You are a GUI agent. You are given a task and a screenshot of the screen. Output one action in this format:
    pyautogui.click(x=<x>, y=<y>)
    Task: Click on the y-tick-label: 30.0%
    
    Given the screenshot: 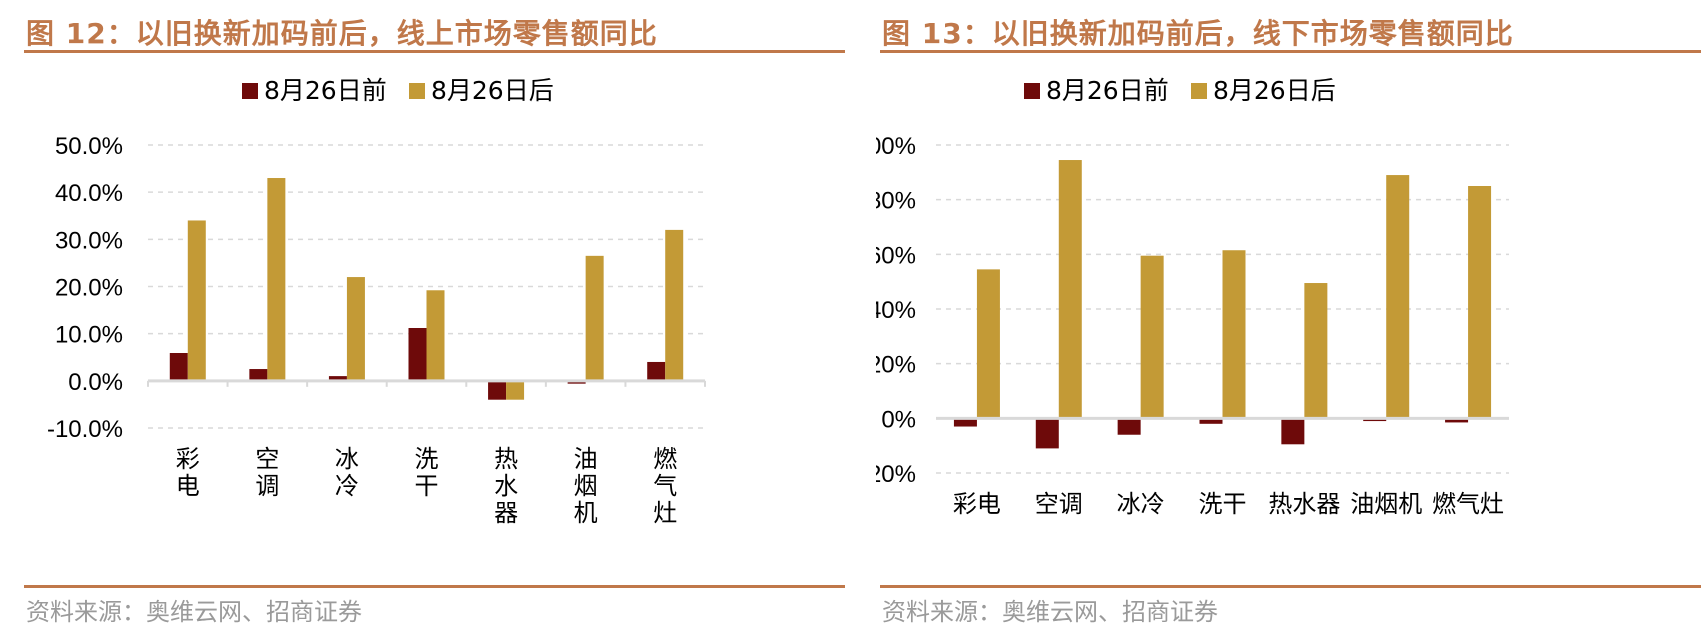 What is the action you would take?
    pyautogui.click(x=89, y=240)
    